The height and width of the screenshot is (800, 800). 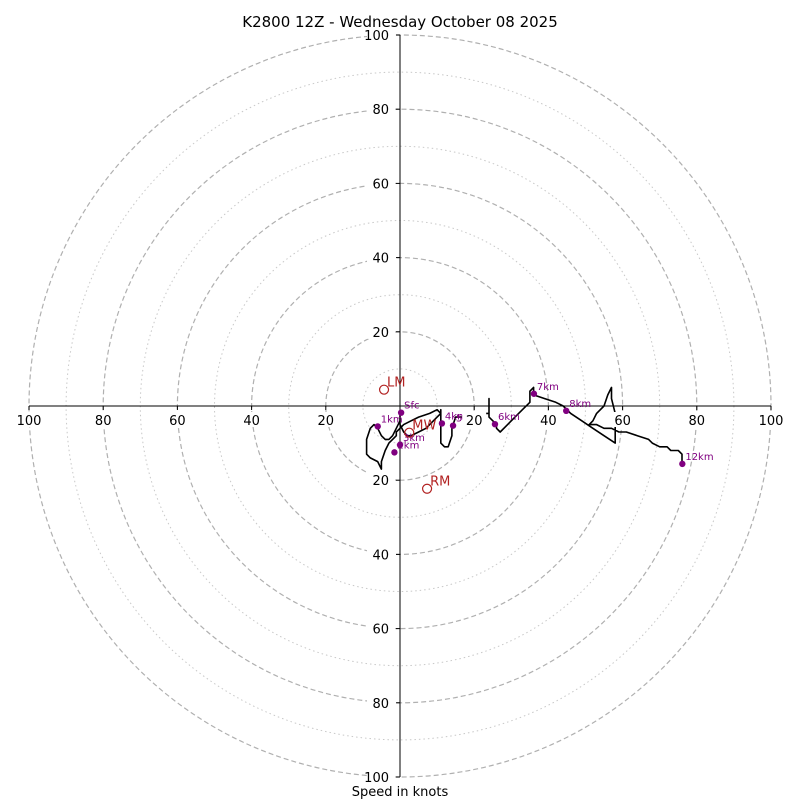 I want to click on height-label-6km: 6km, so click(x=509, y=417).